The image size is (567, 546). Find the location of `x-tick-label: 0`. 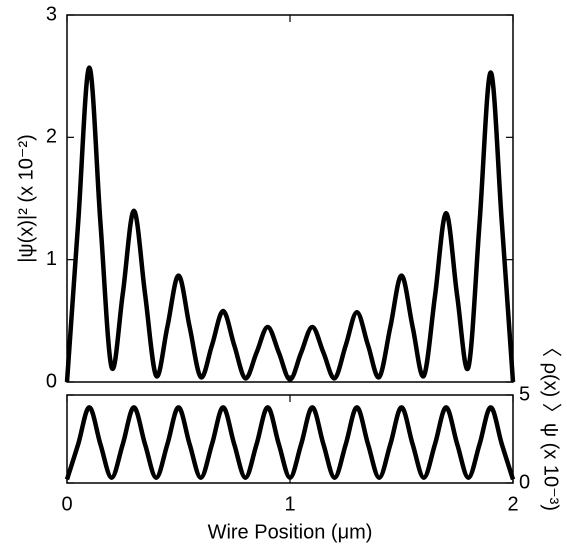

x-tick-label: 0 is located at coordinates (66, 504).